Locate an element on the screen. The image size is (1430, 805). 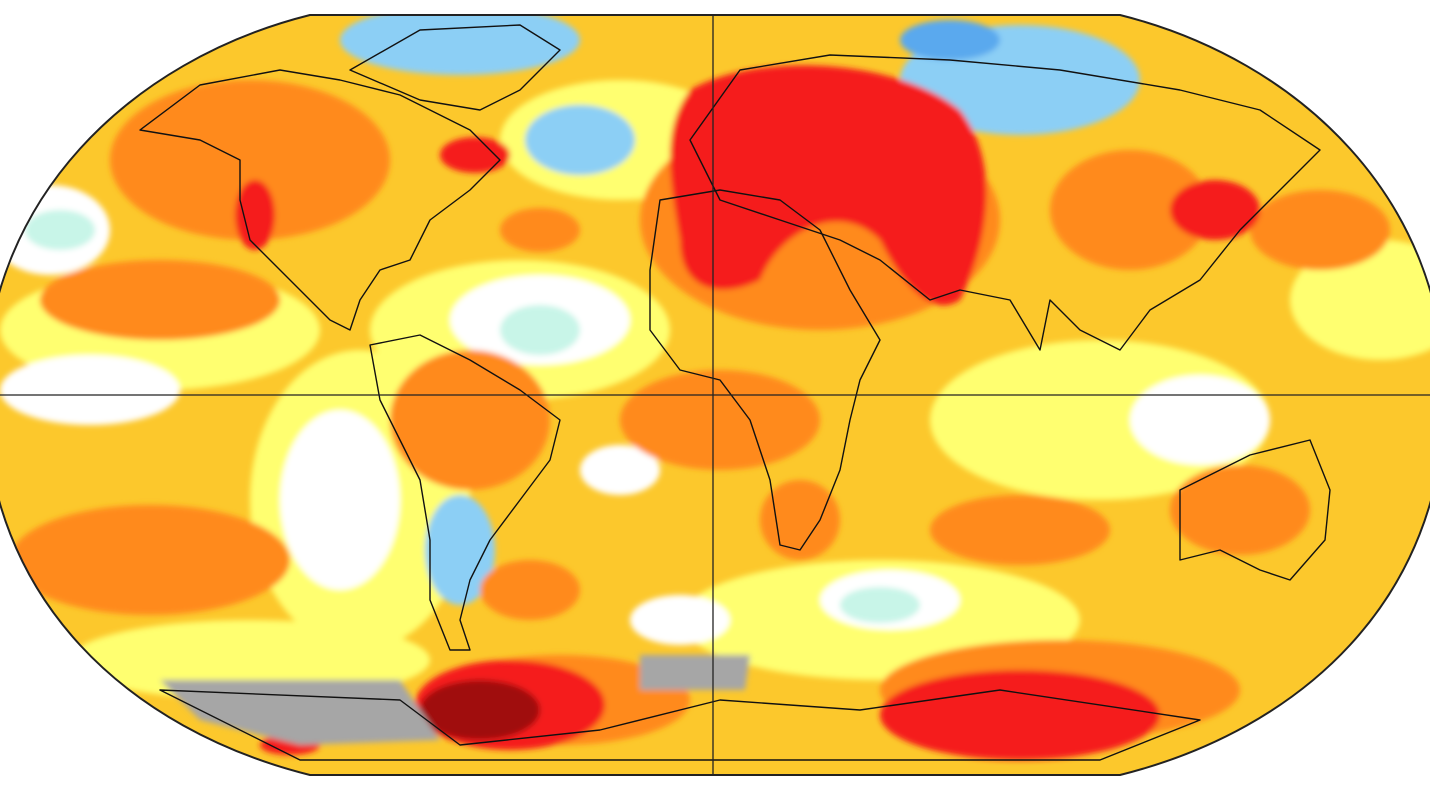
extreme-region is located at coordinates (480, 710).